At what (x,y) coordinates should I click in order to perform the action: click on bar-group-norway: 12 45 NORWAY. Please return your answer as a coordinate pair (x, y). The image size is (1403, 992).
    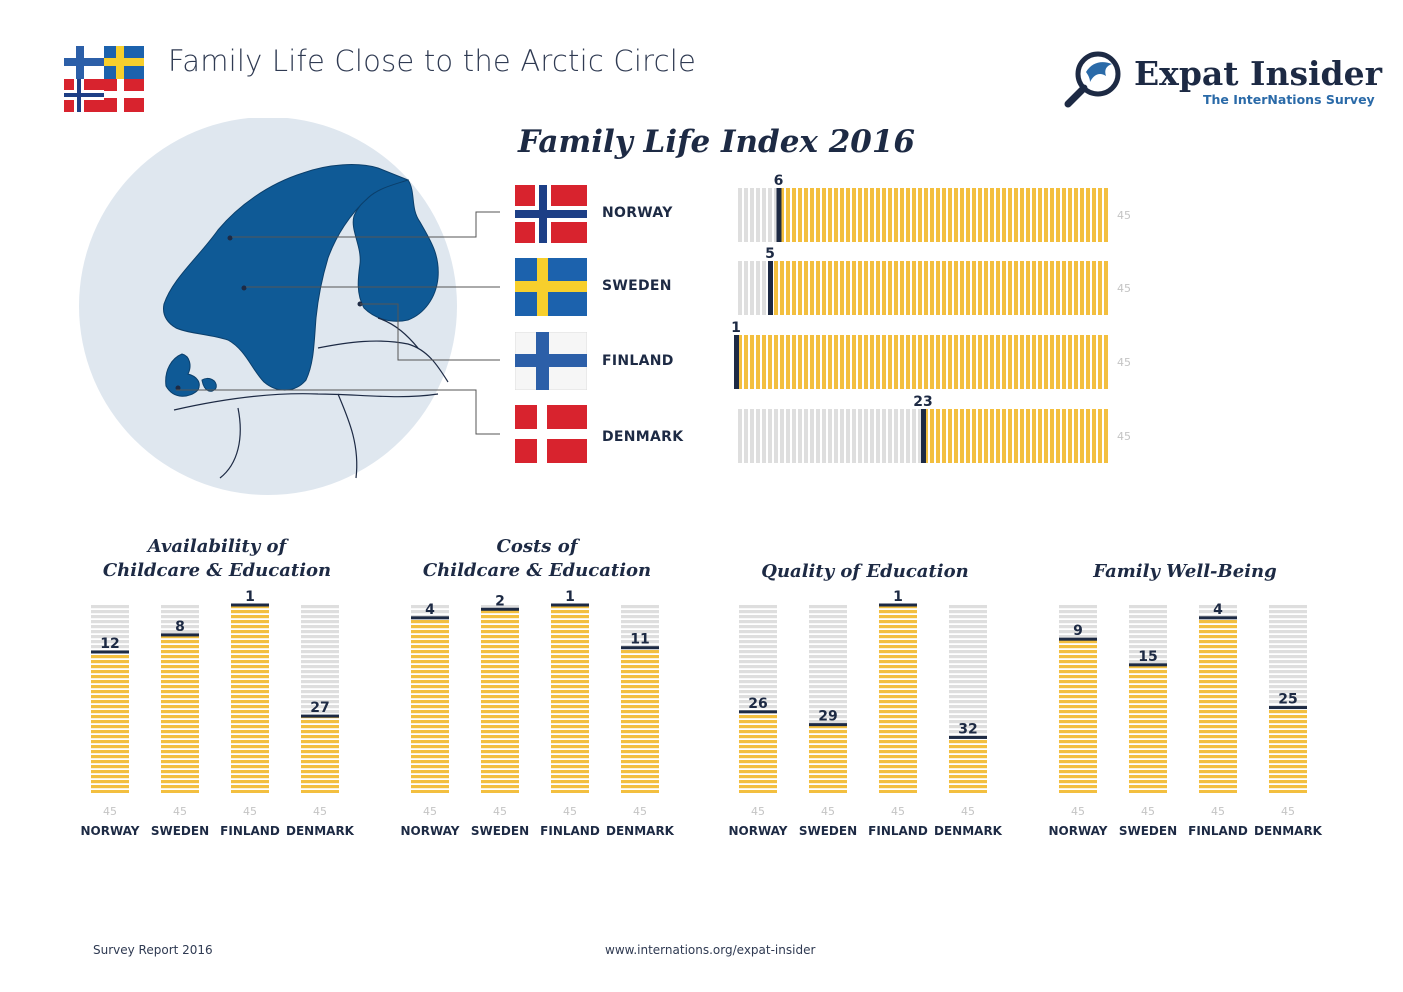
    Looking at the image, I should click on (110, 721).